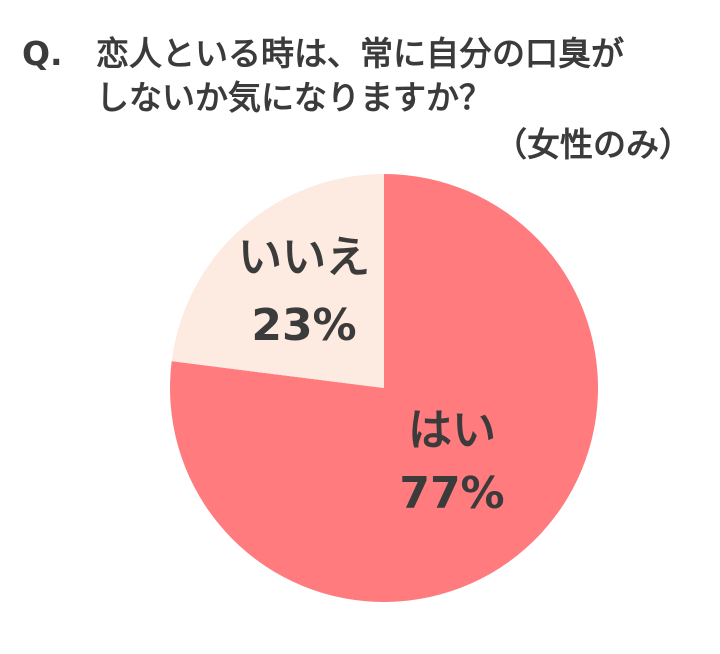 This screenshot has height=654, width=720. What do you see at coordinates (360, 53) in the screenshot?
I see `title-line-1: 恋人といる時は、常に自分の口臭が` at bounding box center [360, 53].